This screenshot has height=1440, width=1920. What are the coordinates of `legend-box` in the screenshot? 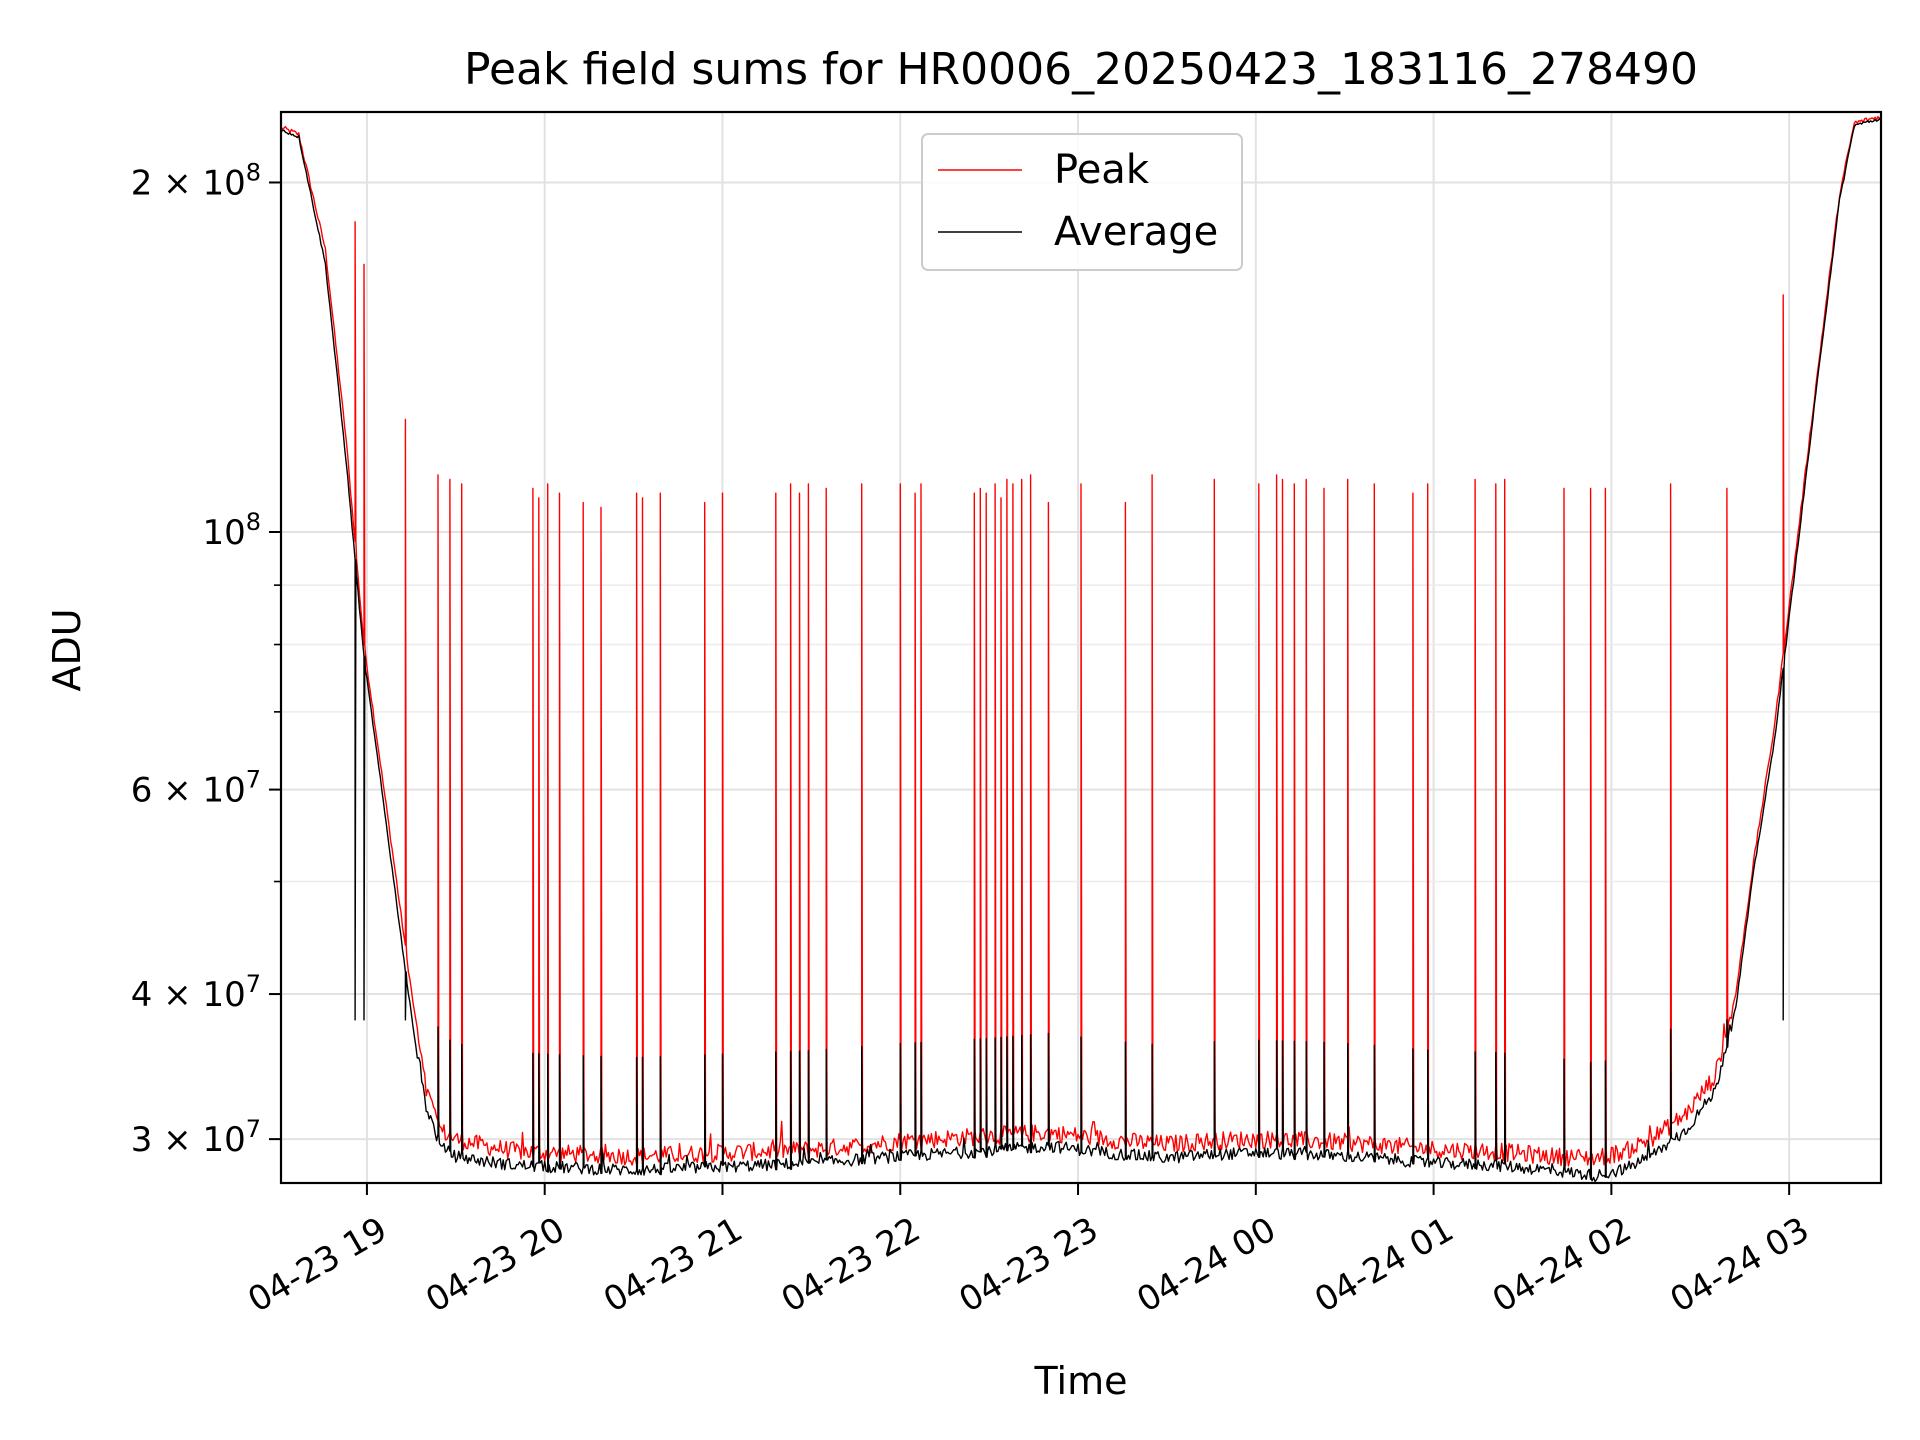 It's located at (1082, 202).